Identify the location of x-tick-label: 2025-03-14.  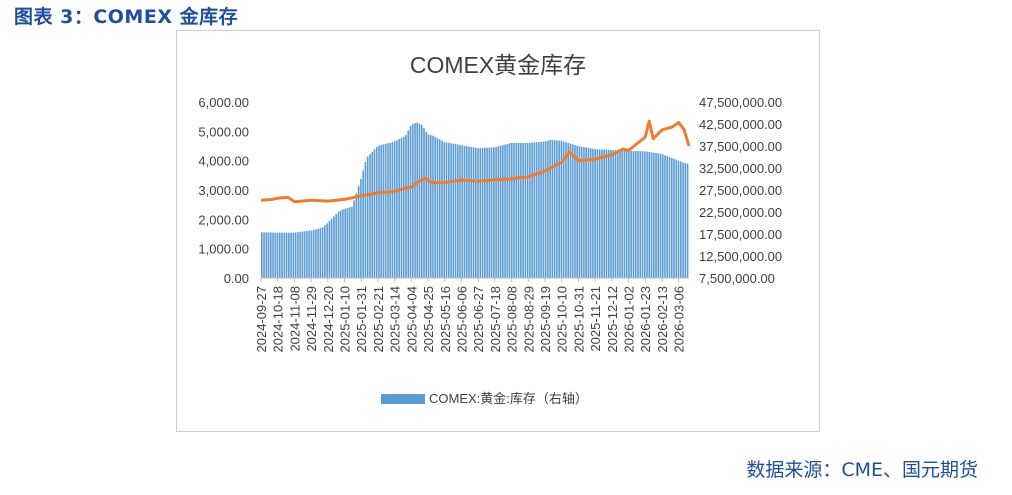
(395, 319).